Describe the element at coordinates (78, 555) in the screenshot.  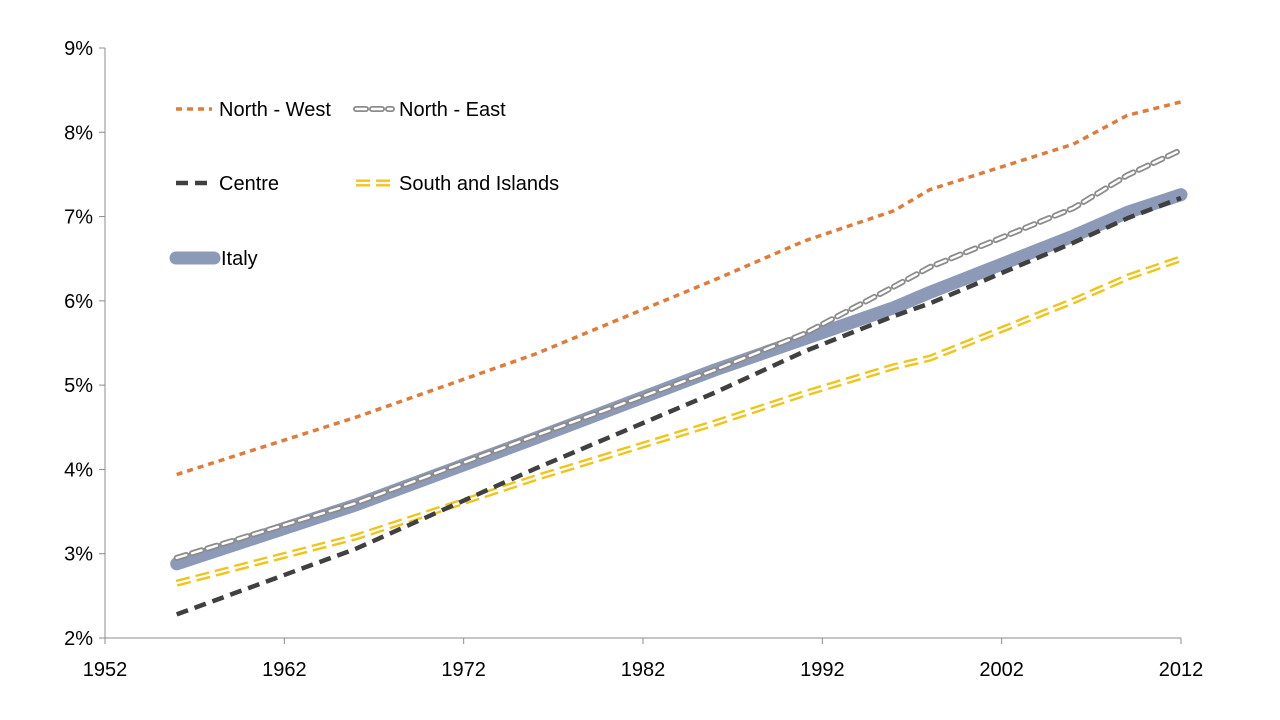
I see `y-tick-label: 3%` at that location.